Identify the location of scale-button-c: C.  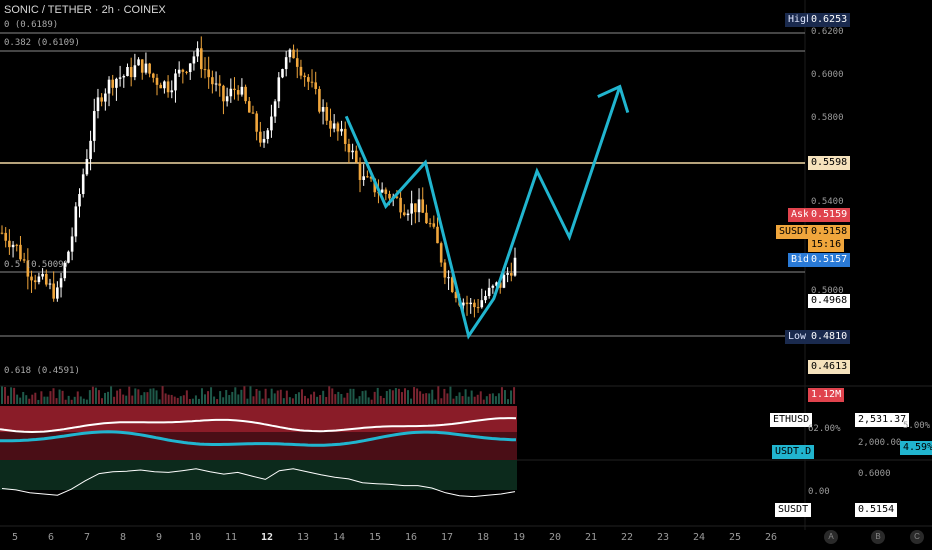
(917, 537).